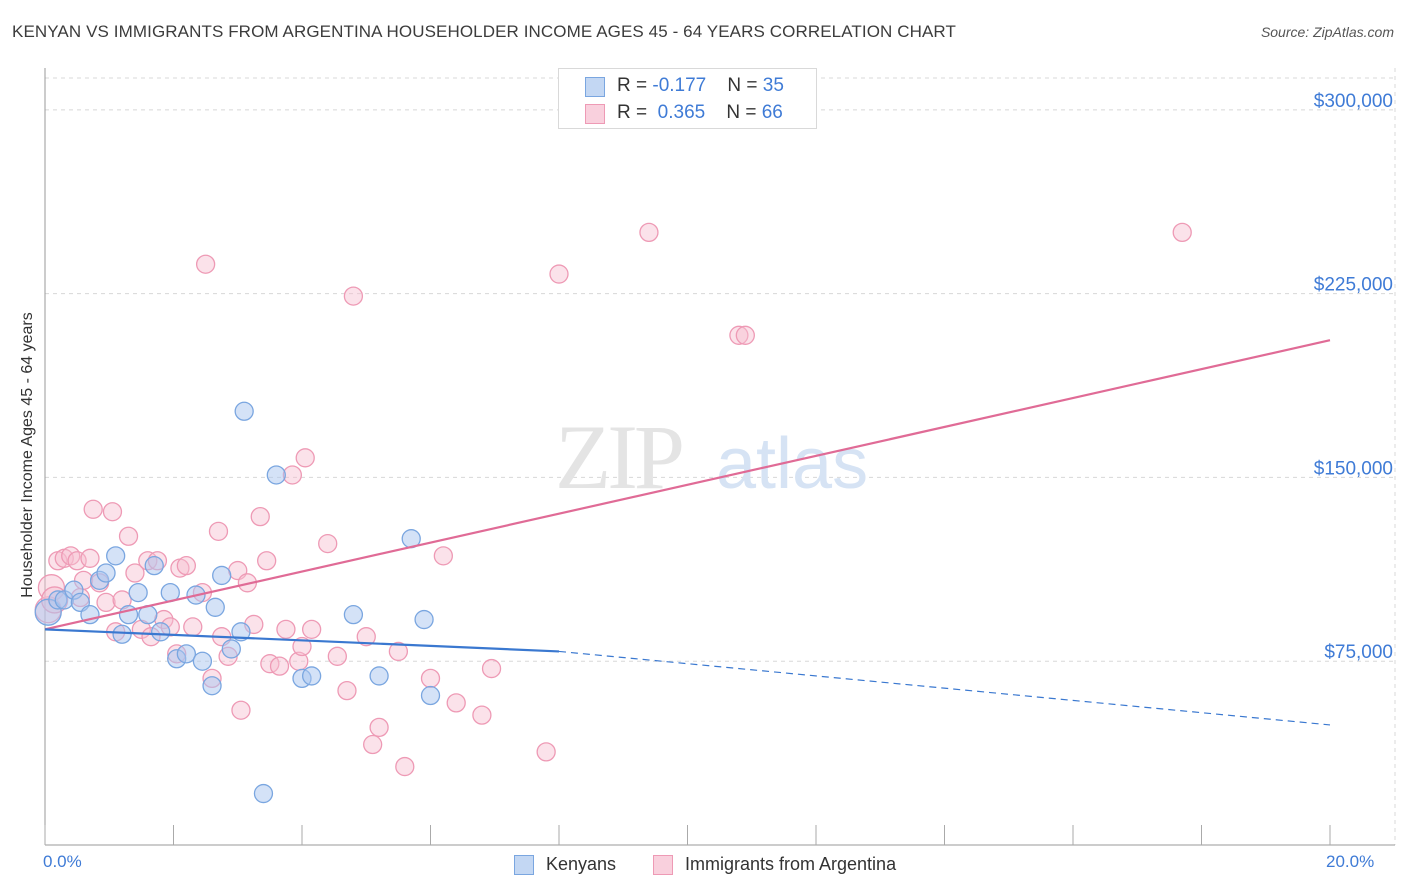 The height and width of the screenshot is (892, 1406). What do you see at coordinates (27, 455) in the screenshot?
I see `y-axis-label: Householder Income Ages 45 - 64 years` at bounding box center [27, 455].